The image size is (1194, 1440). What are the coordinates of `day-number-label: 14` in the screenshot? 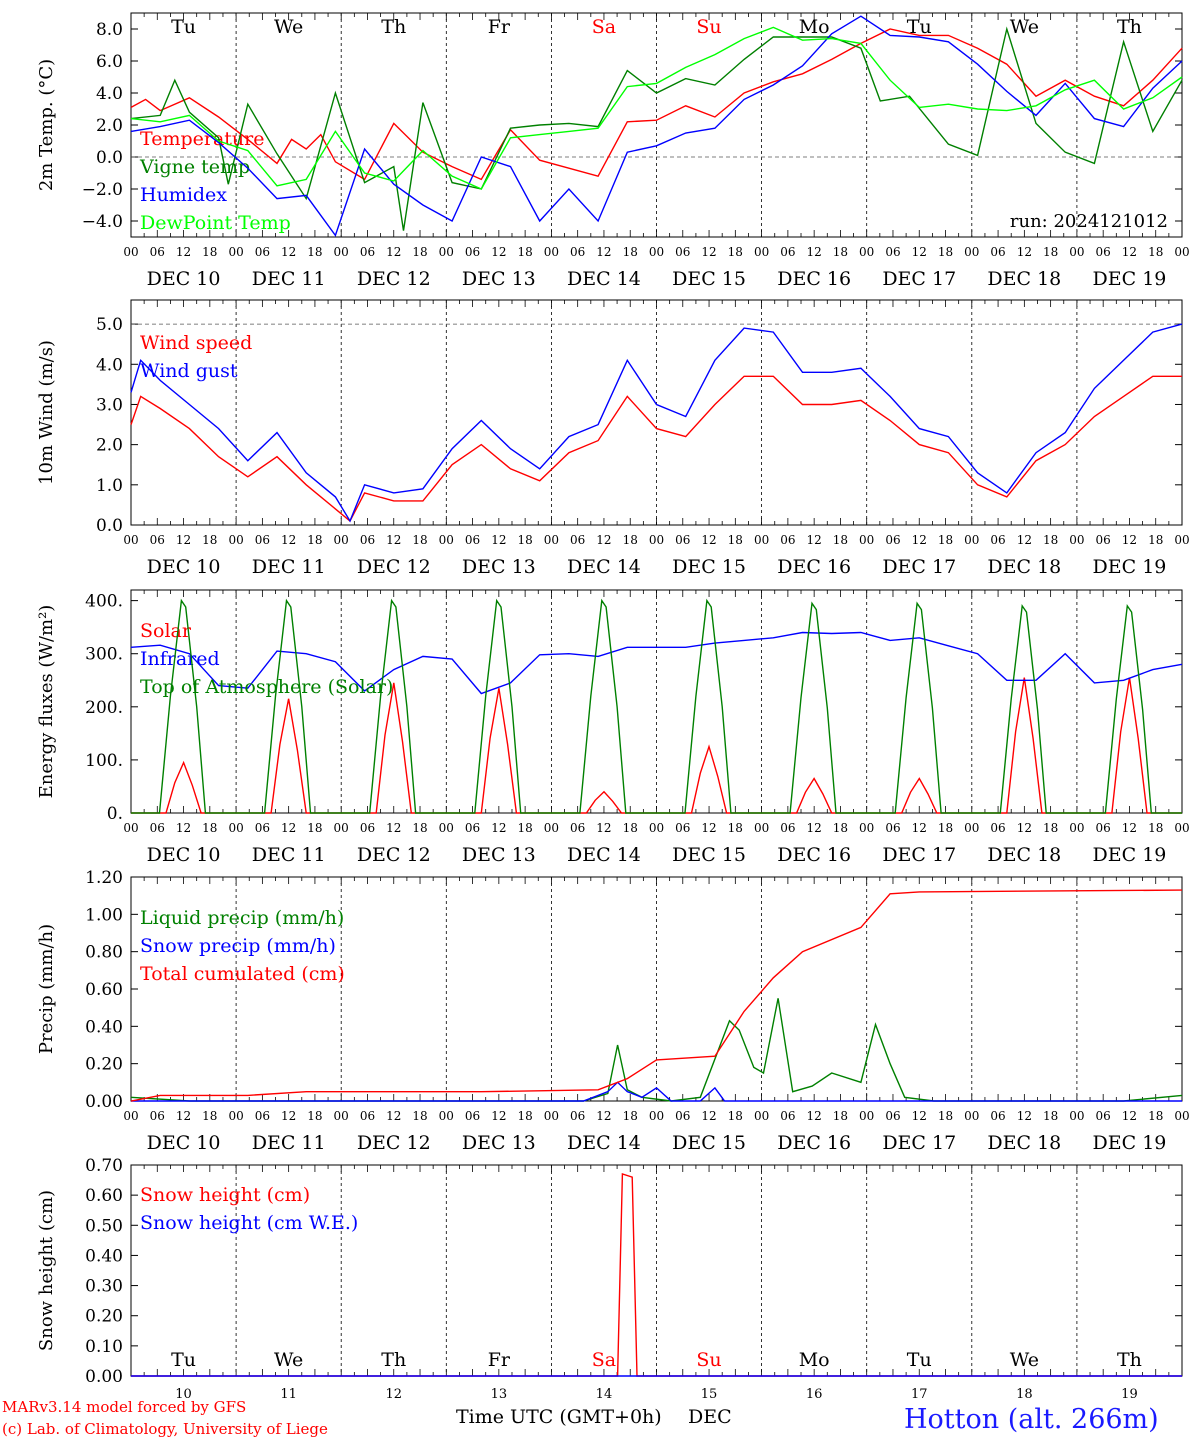 It's located at (604, 1394).